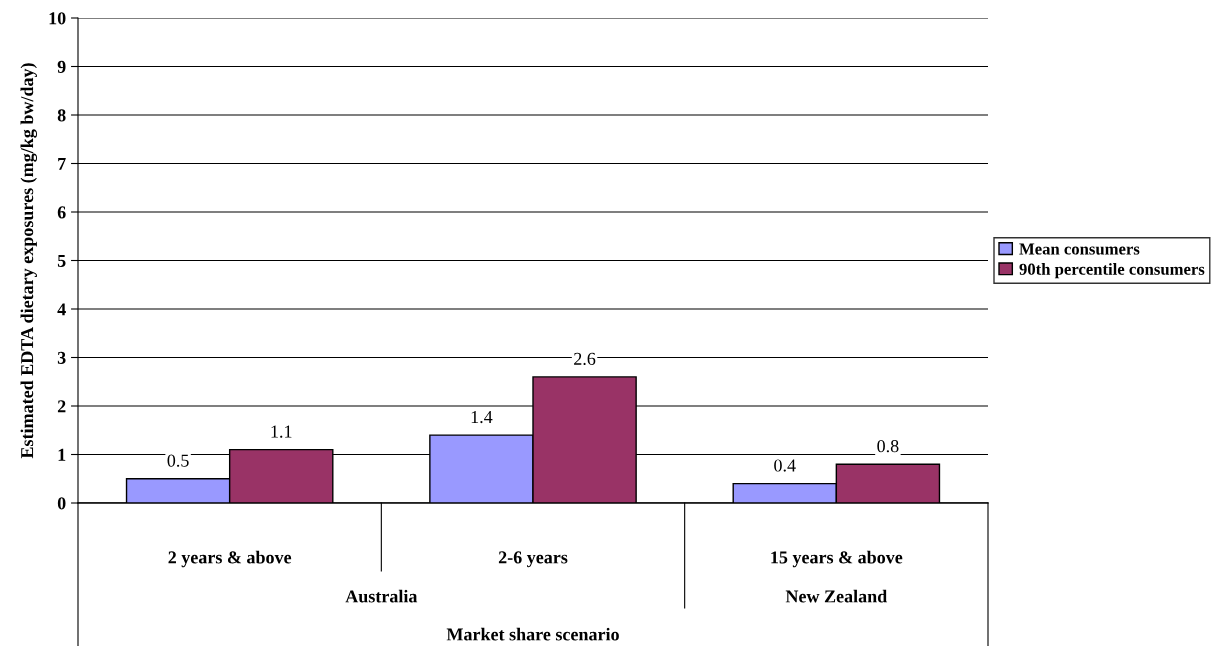  I want to click on y-tick-label: 4, so click(61, 309).